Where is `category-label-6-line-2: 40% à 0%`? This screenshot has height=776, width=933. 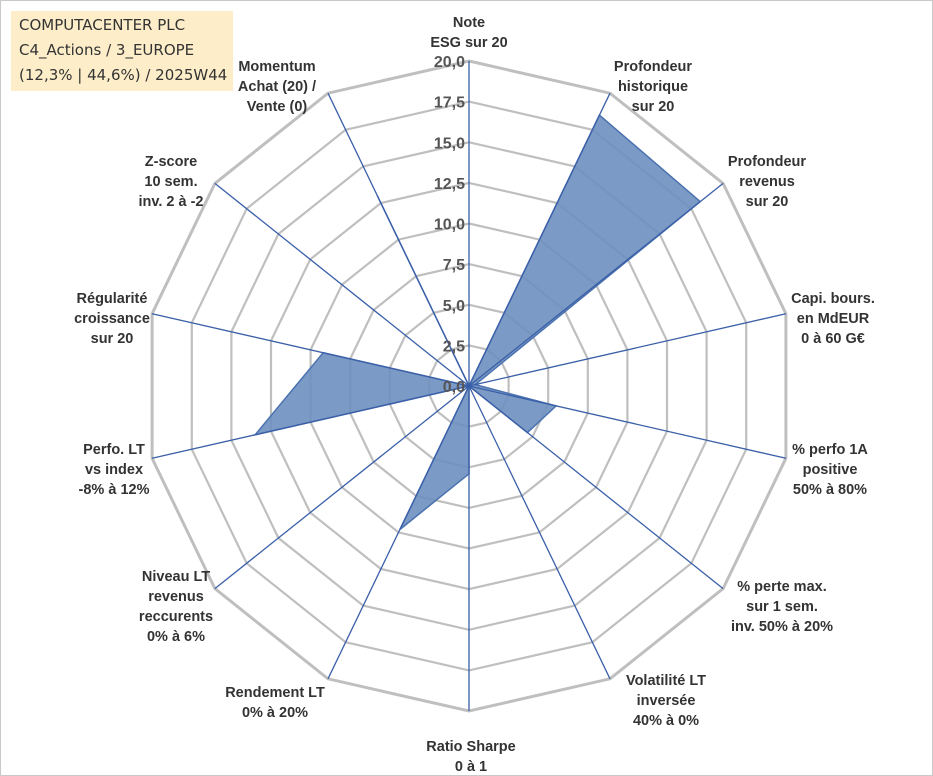 category-label-6-line-2: 40% à 0% is located at coordinates (666, 721).